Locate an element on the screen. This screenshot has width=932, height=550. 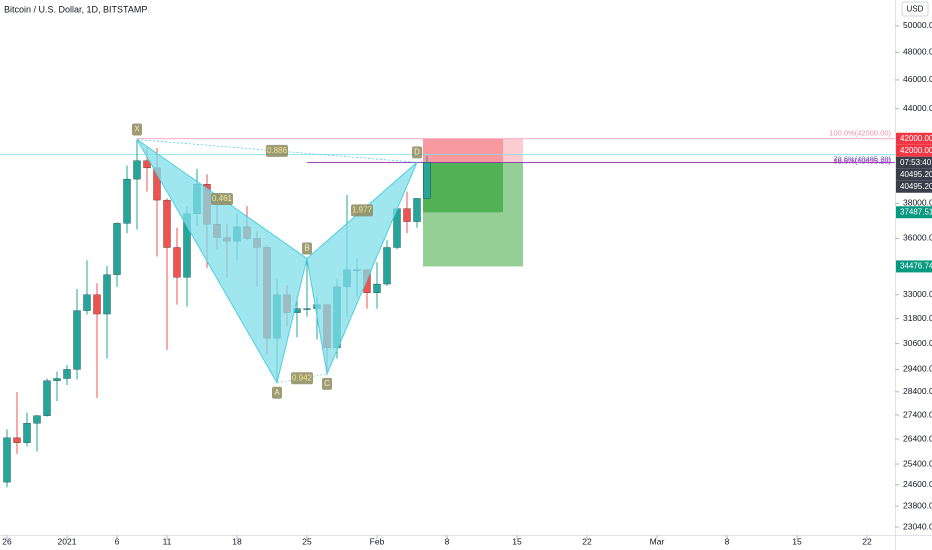
currency-button is located at coordinates (915, 9).